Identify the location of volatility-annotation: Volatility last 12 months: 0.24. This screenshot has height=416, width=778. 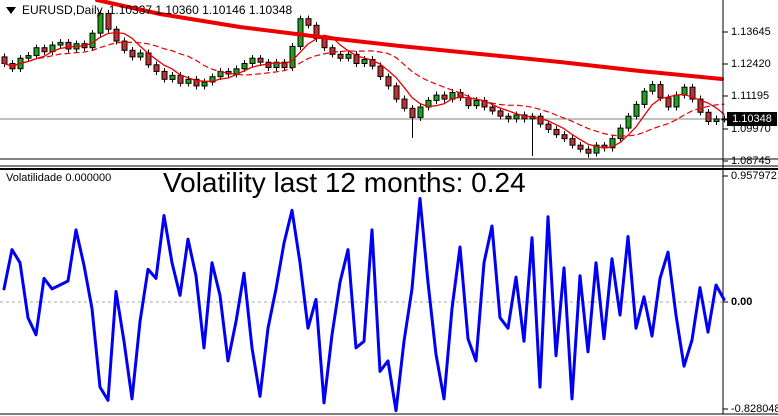
(344, 182).